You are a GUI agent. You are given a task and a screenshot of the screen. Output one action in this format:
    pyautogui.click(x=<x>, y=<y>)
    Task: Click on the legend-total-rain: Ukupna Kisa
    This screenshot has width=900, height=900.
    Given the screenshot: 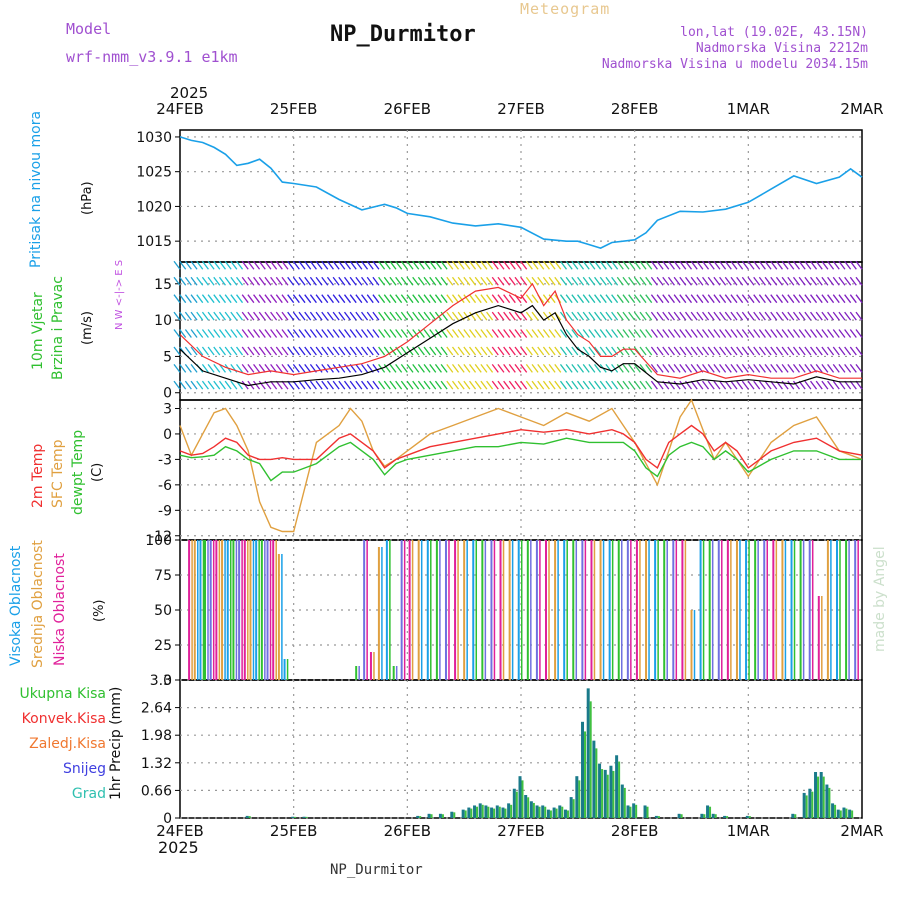 What is the action you would take?
    pyautogui.click(x=62, y=694)
    